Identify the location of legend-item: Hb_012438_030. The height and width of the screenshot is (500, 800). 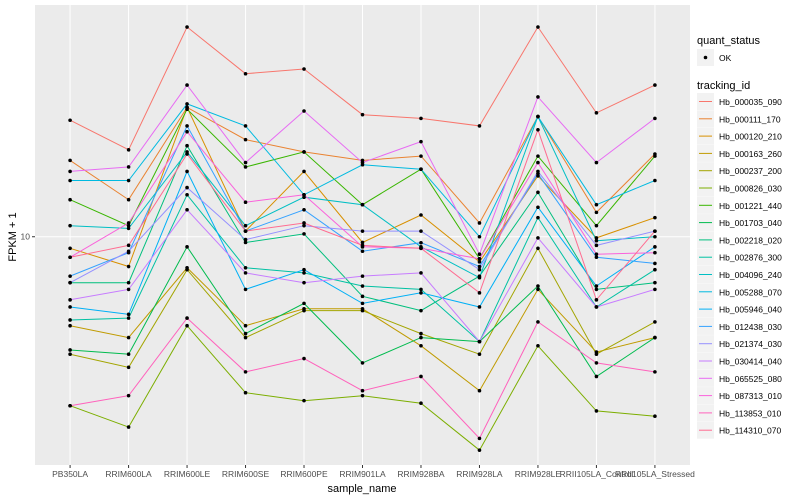
(739, 326).